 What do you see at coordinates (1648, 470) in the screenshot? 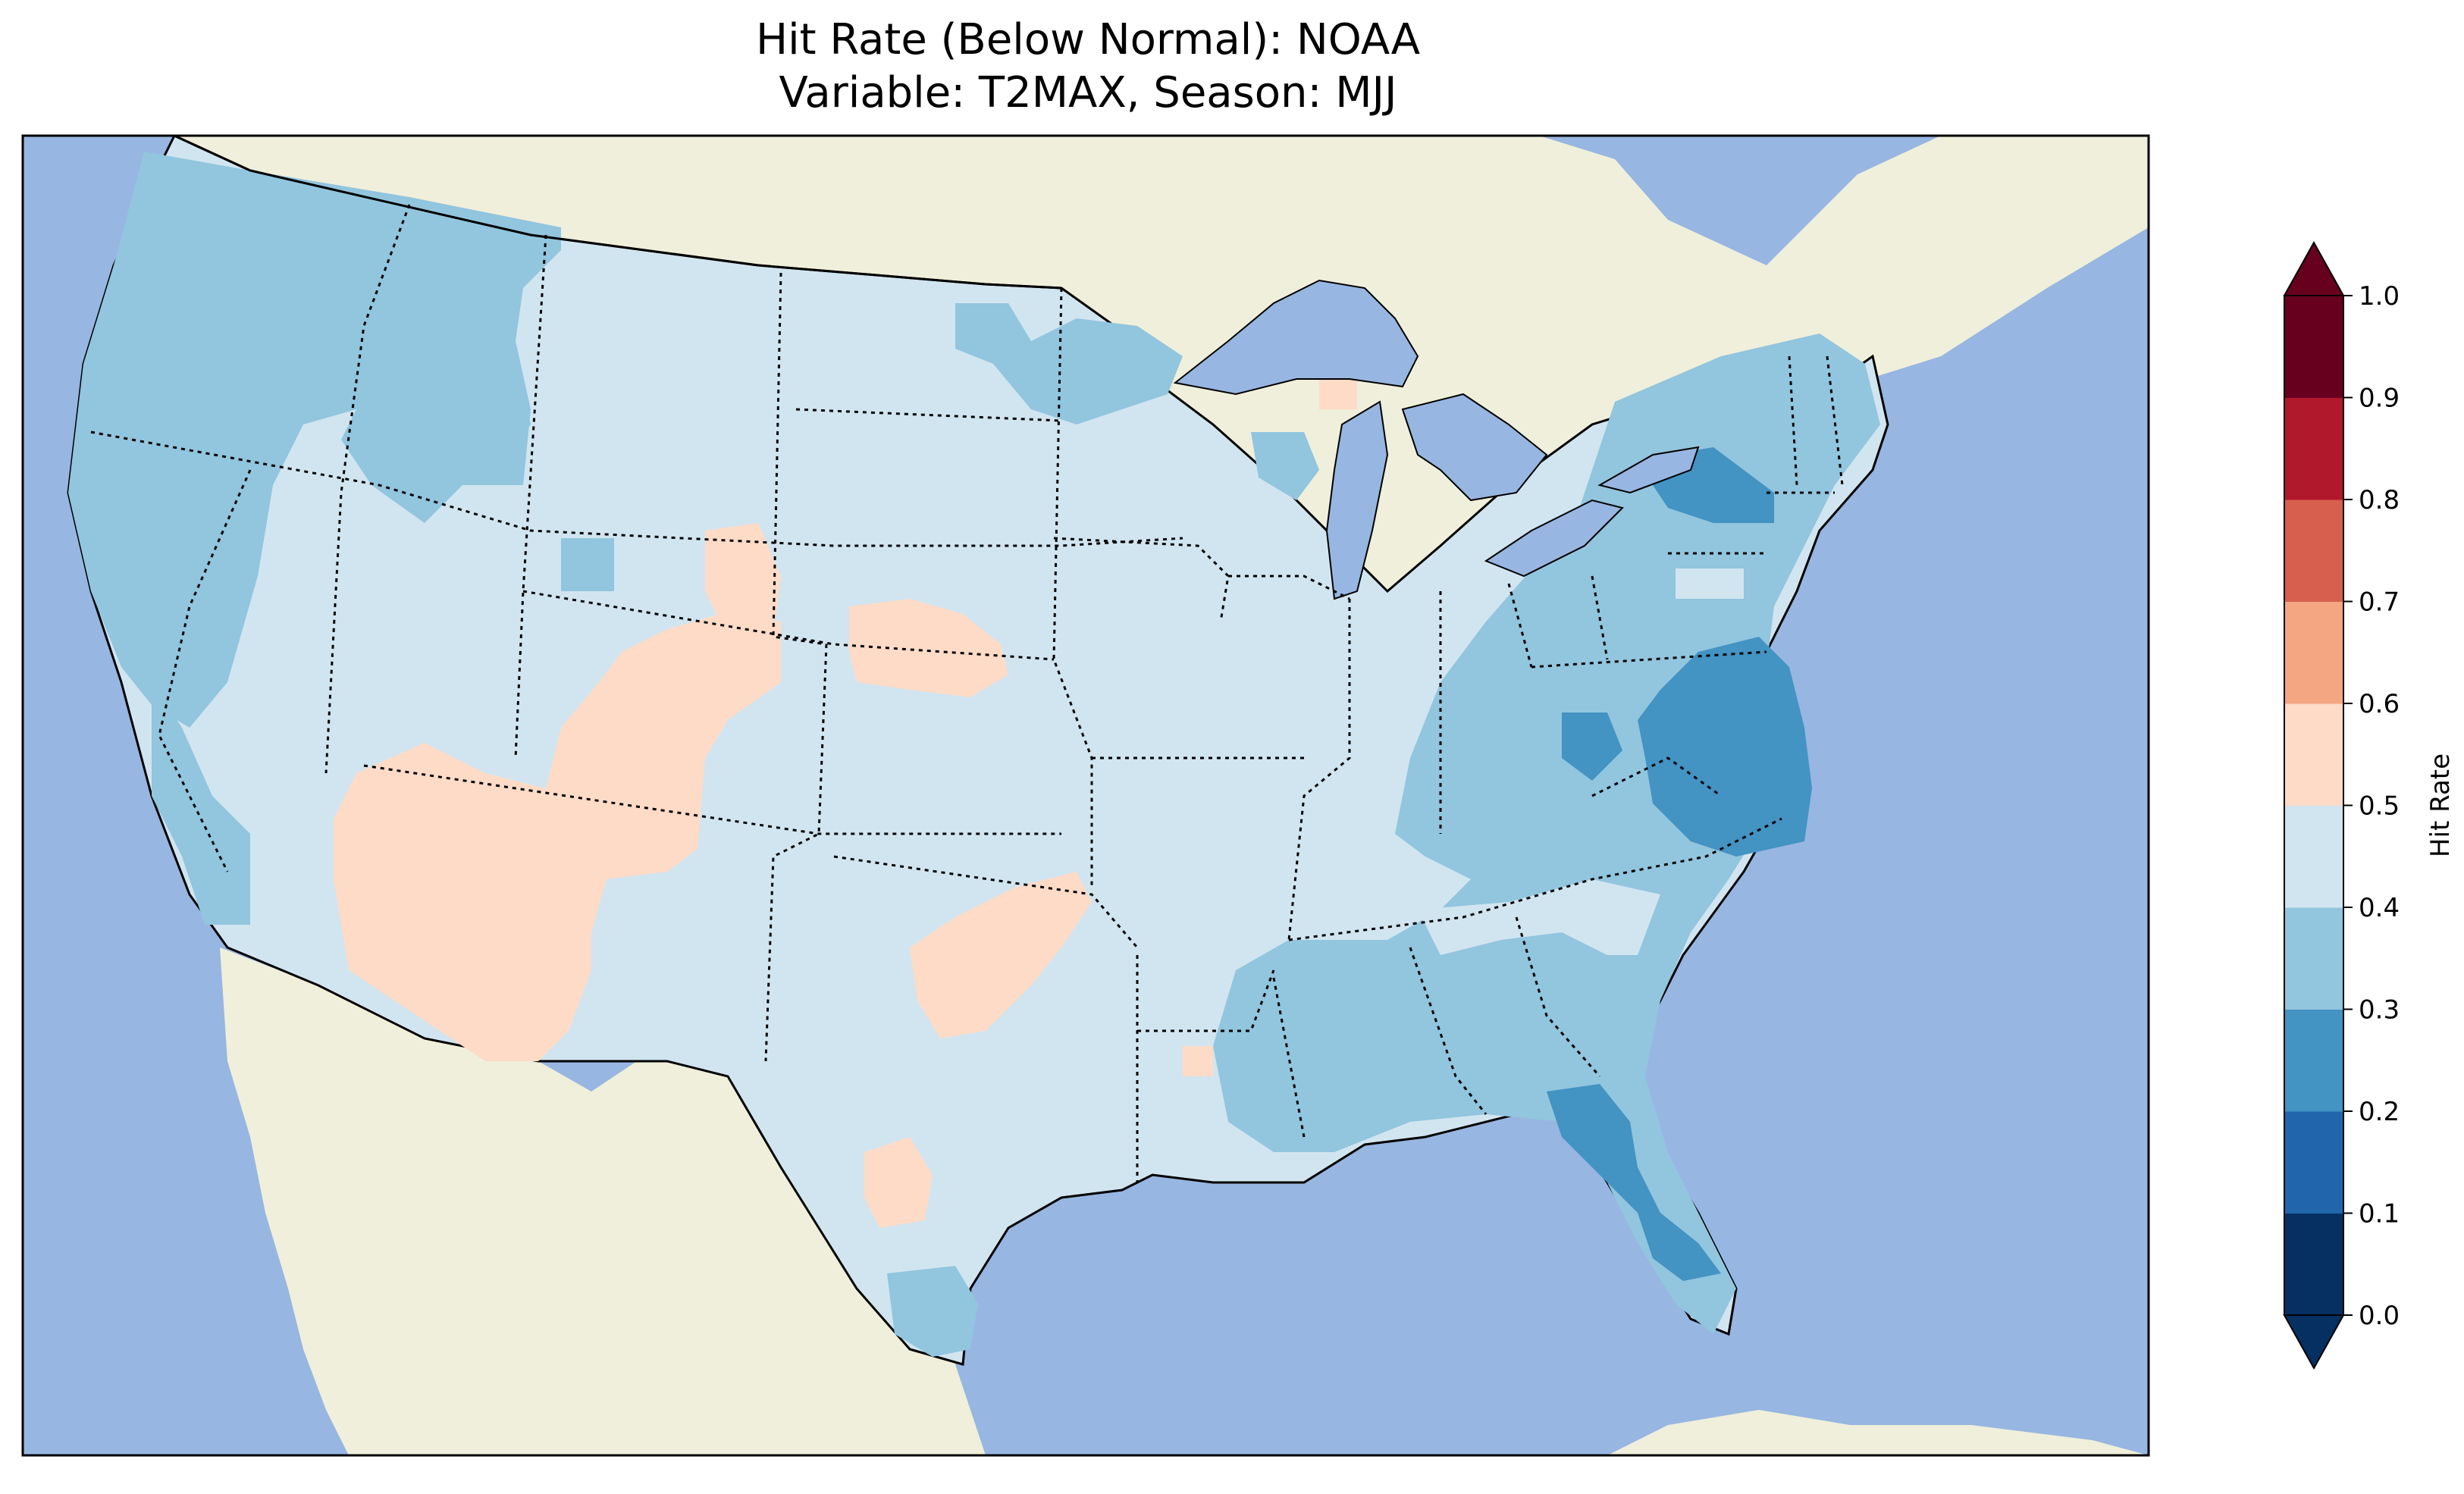
I see `lake-ontario` at bounding box center [1648, 470].